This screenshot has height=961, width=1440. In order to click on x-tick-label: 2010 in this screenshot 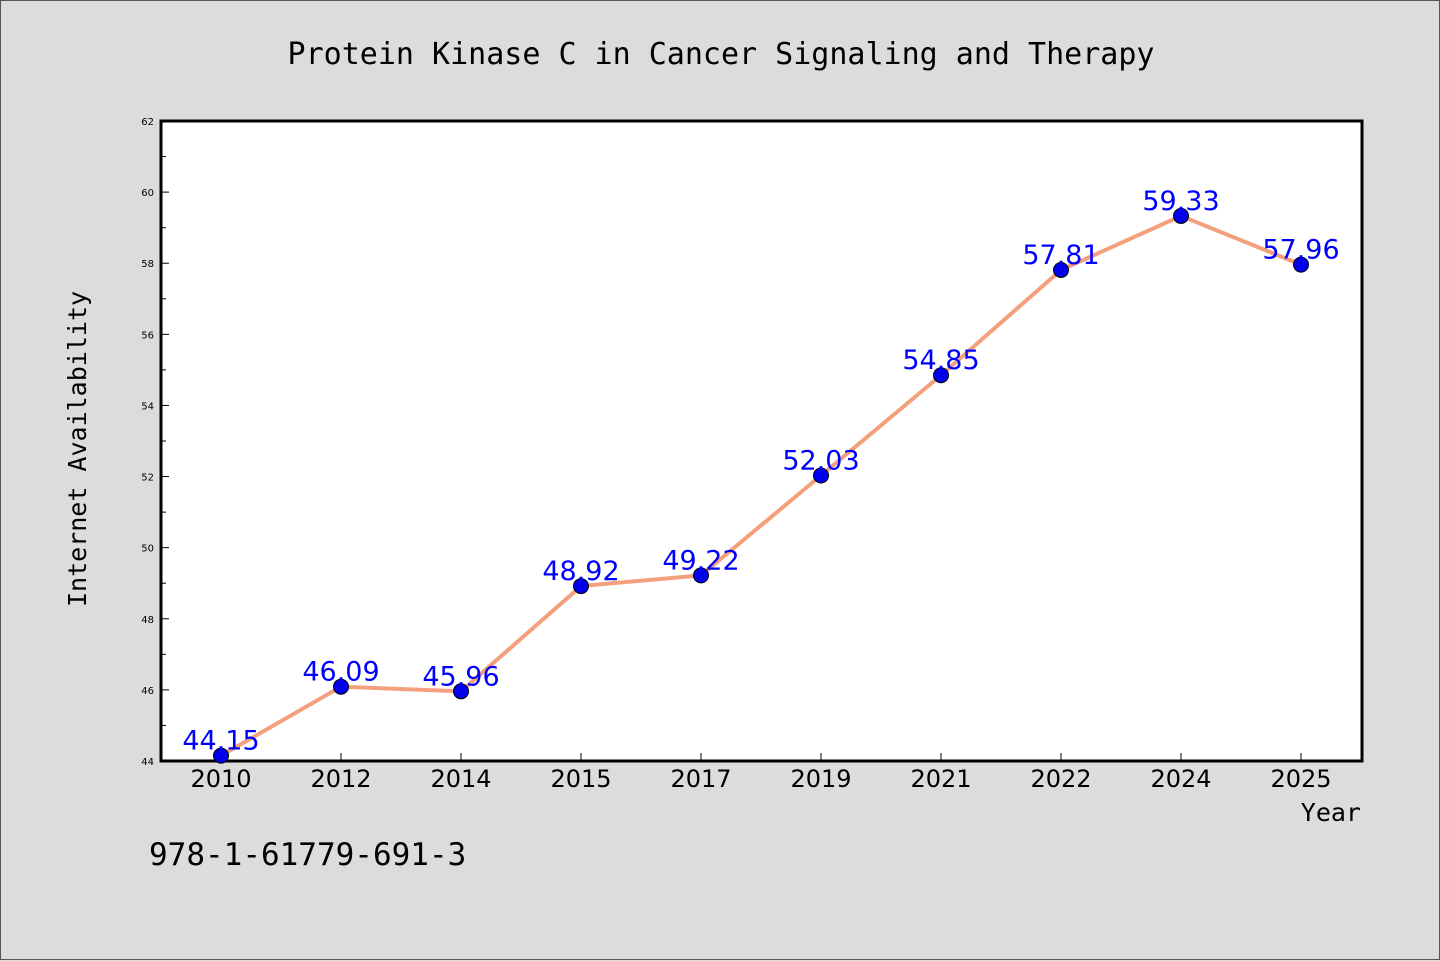, I will do `click(220, 779)`.